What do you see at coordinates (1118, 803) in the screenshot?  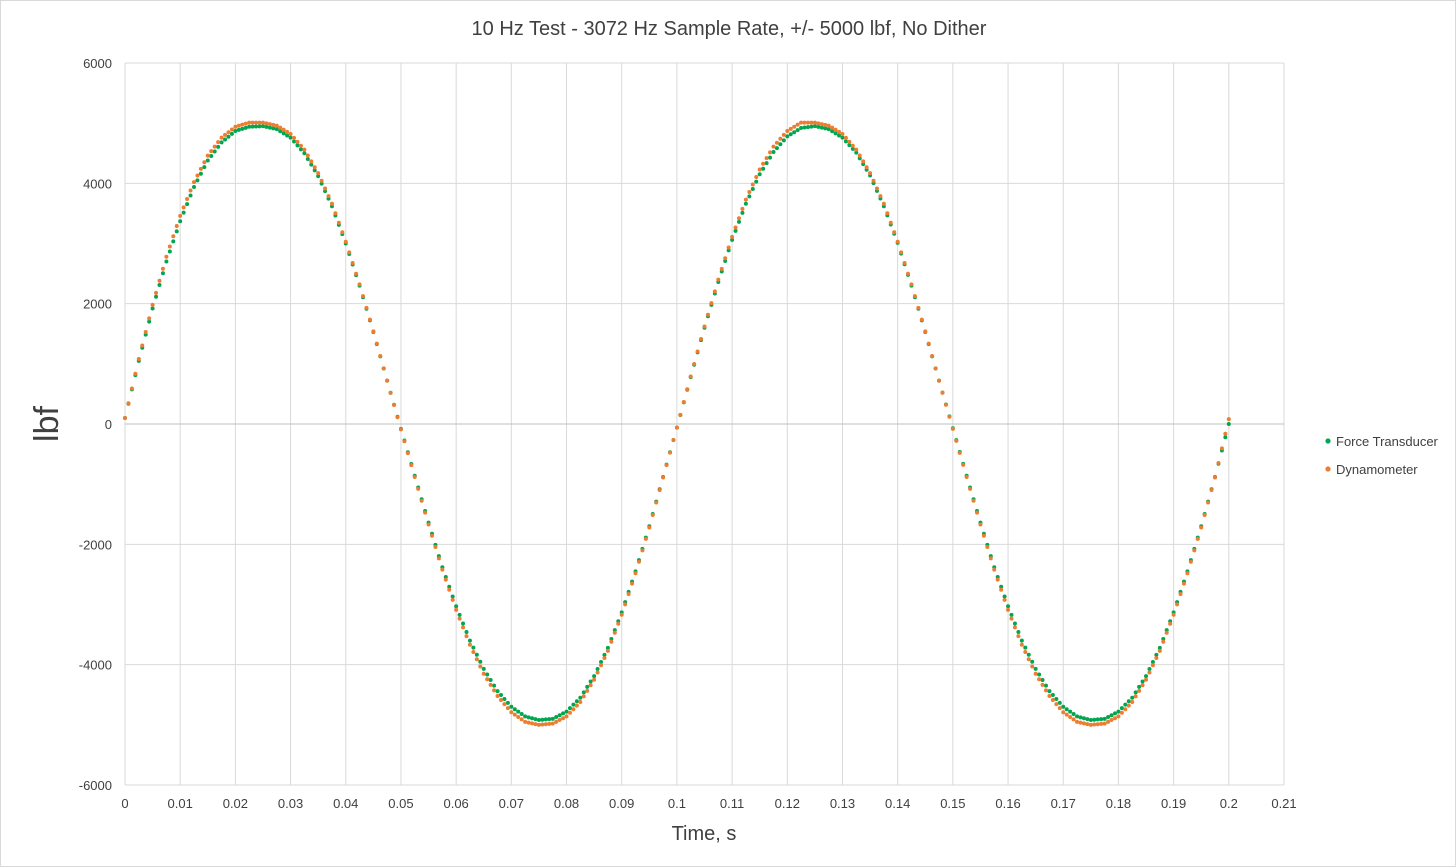 I see `x-tick-label: 0.18` at bounding box center [1118, 803].